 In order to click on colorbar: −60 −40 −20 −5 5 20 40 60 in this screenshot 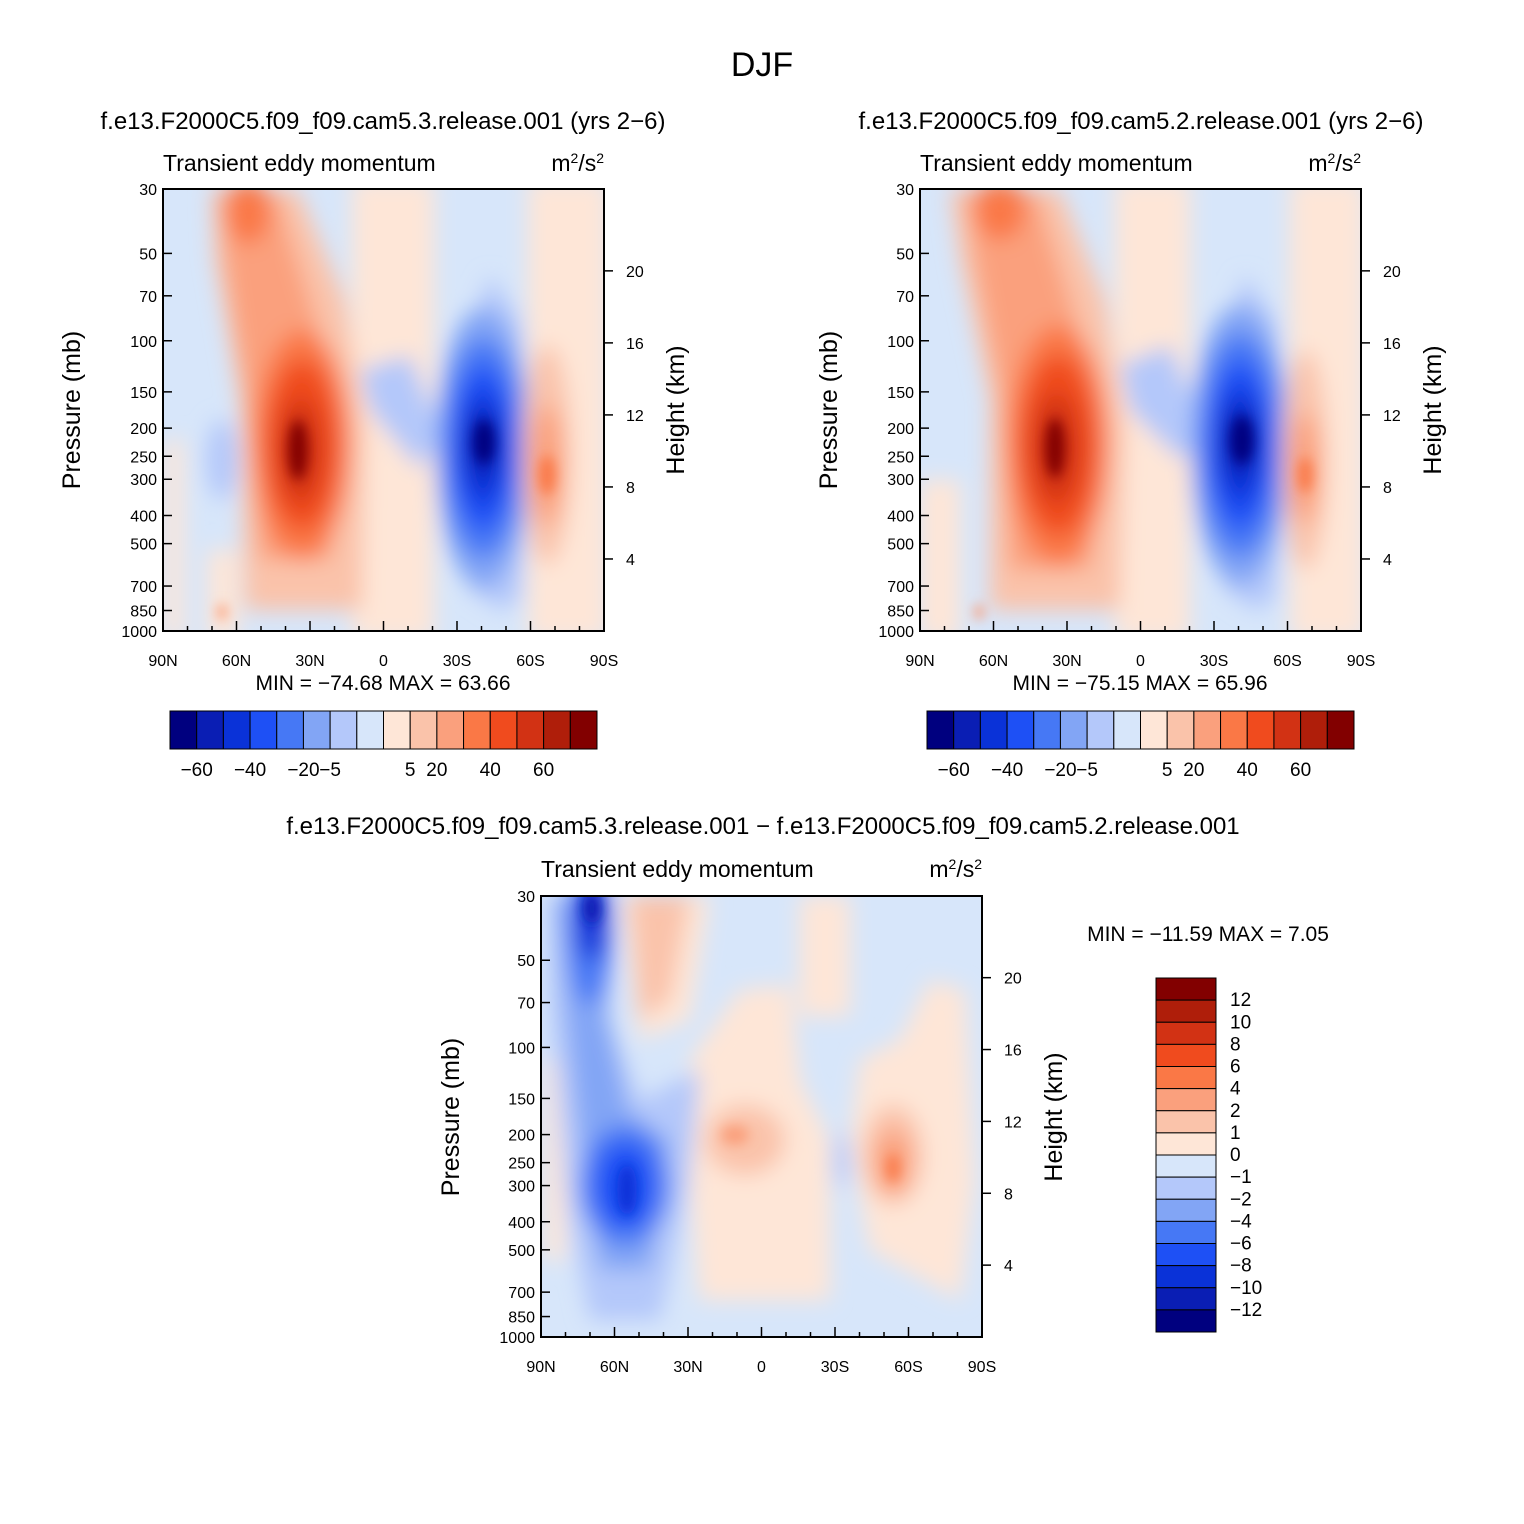, I will do `click(383, 745)`.